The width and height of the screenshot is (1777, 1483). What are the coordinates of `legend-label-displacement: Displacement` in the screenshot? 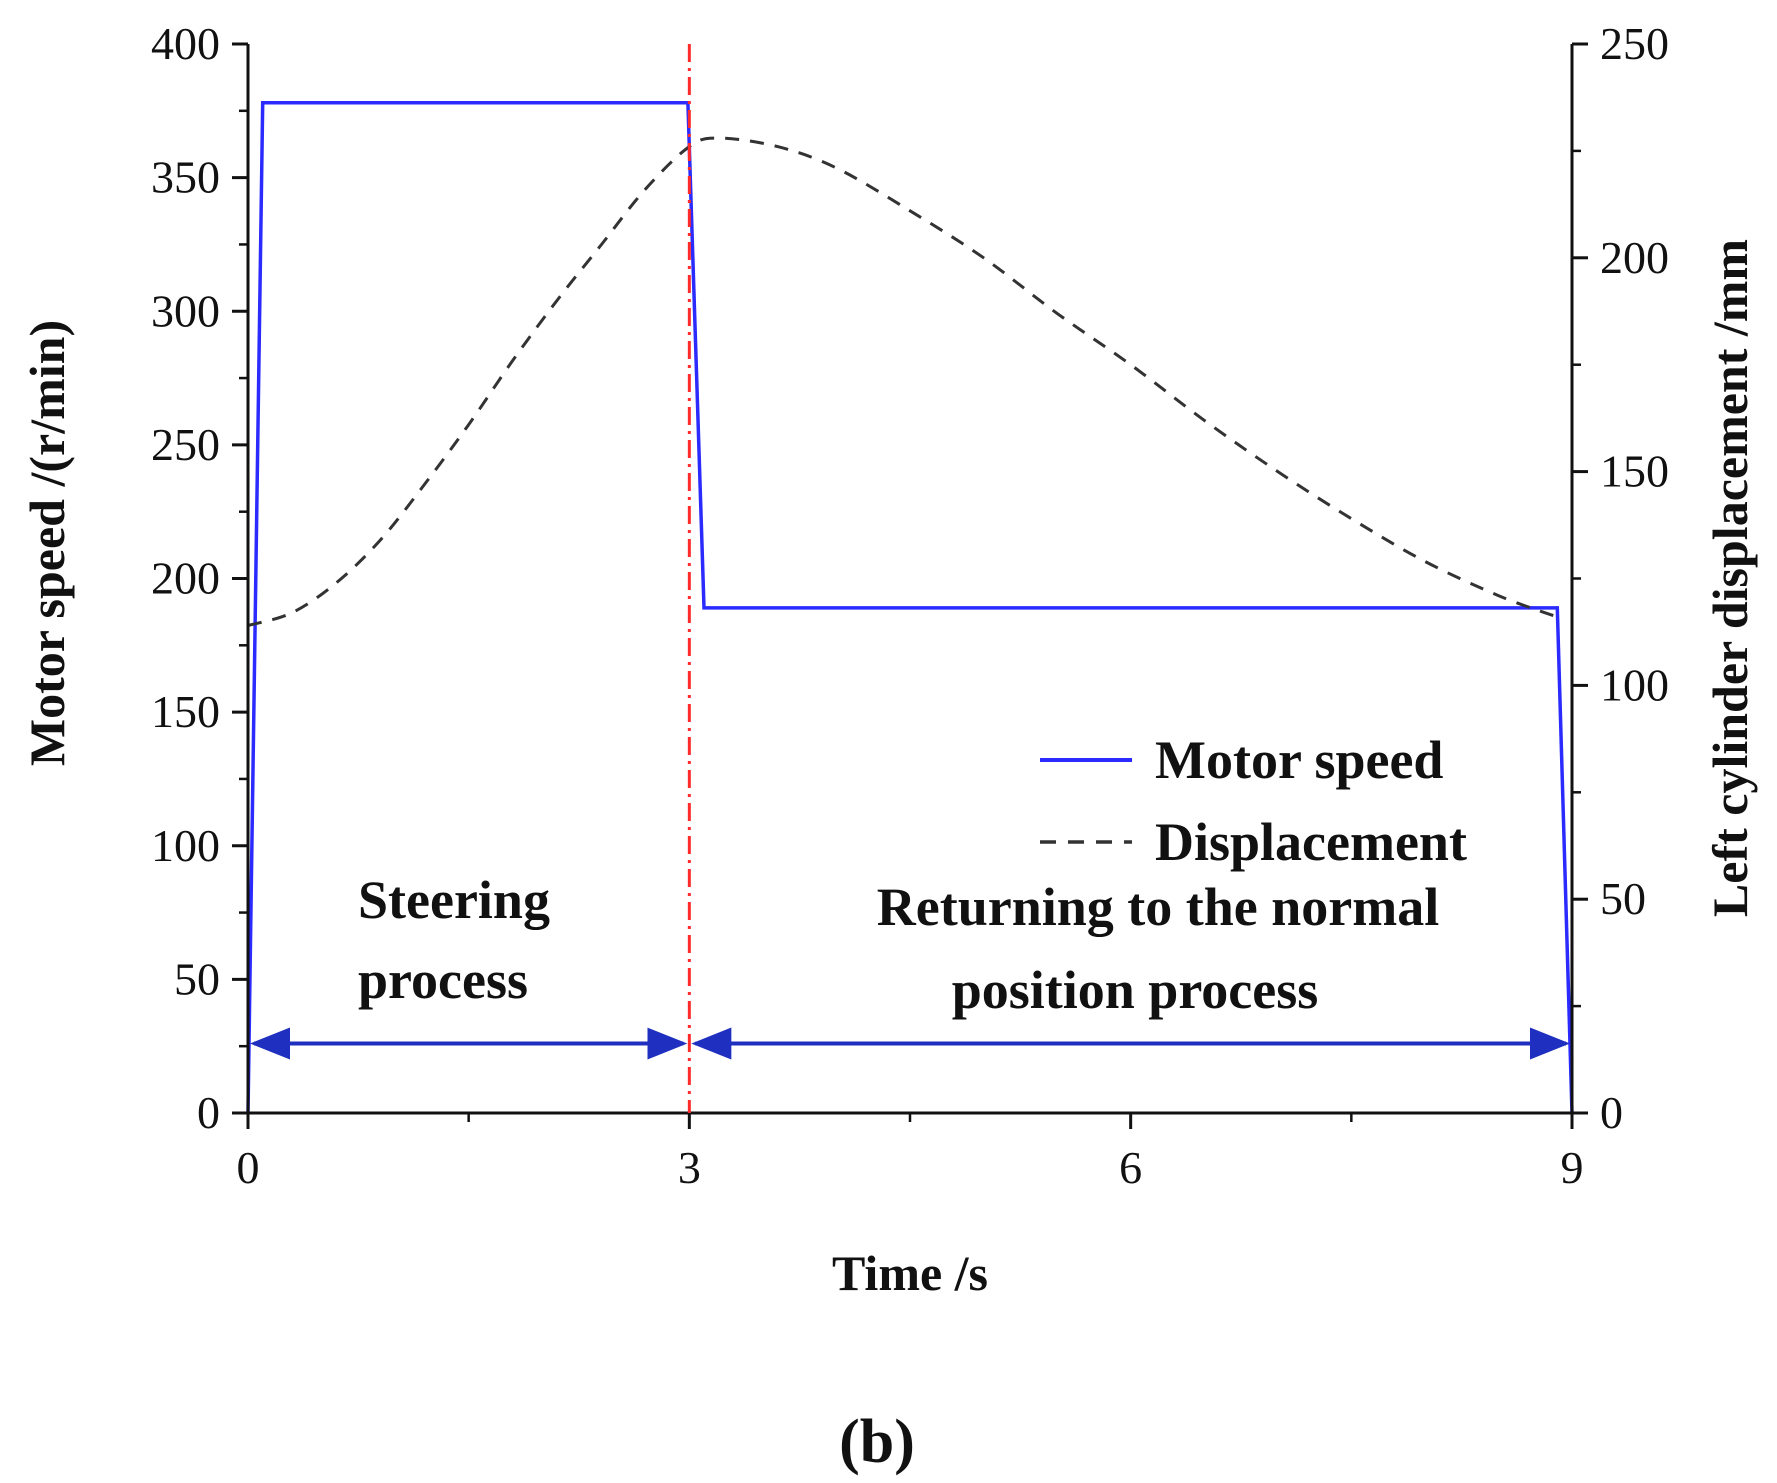 It's located at (1311, 842).